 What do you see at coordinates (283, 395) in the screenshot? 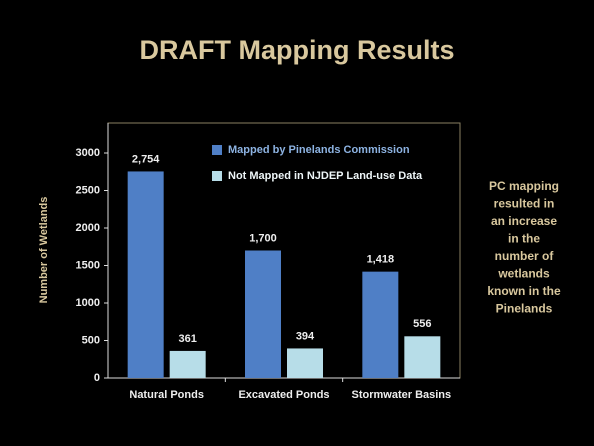
I see `x-tick-label: Excavated Ponds` at bounding box center [283, 395].